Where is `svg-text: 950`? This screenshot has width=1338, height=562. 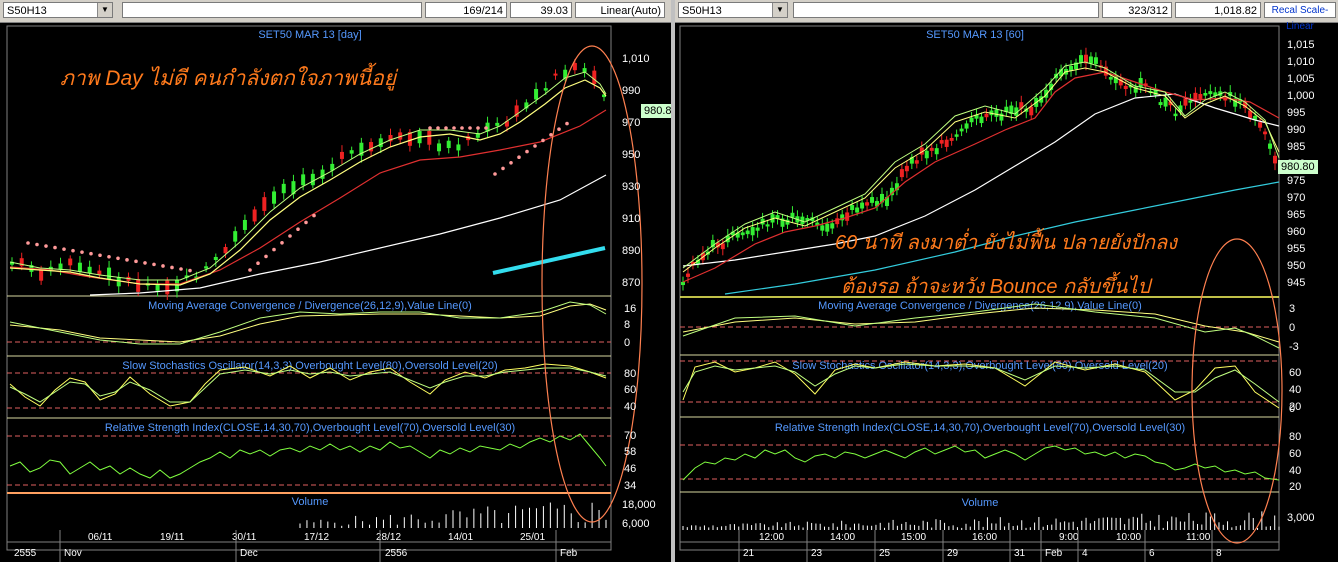 svg-text: 950 is located at coordinates (631, 155).